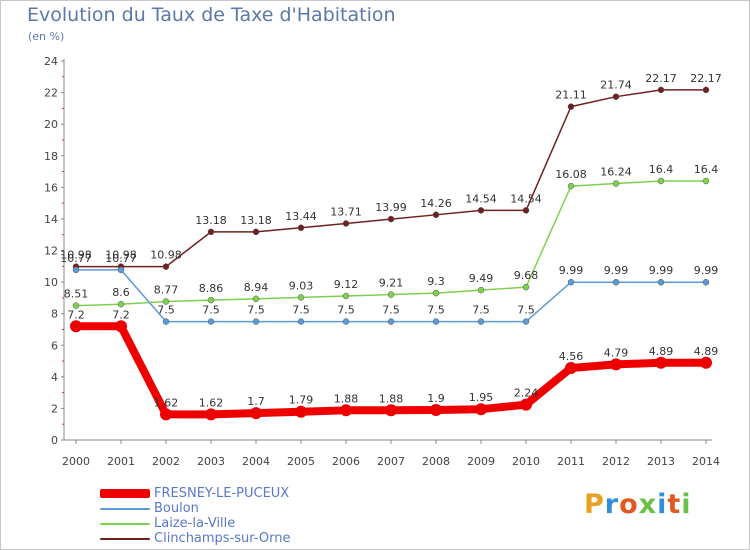  What do you see at coordinates (594, 504) in the screenshot?
I see `brand-letter: P` at bounding box center [594, 504].